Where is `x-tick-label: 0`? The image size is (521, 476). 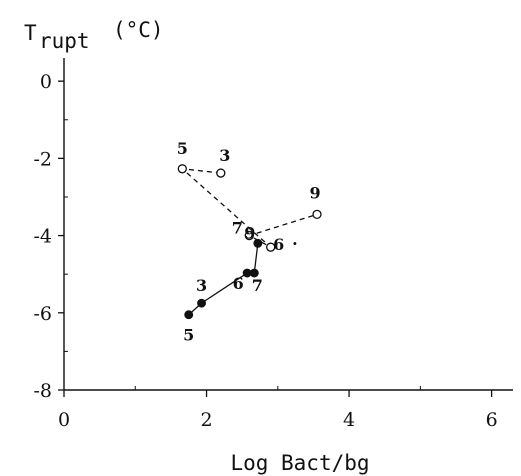 x-tick-label: 0 is located at coordinates (64, 420).